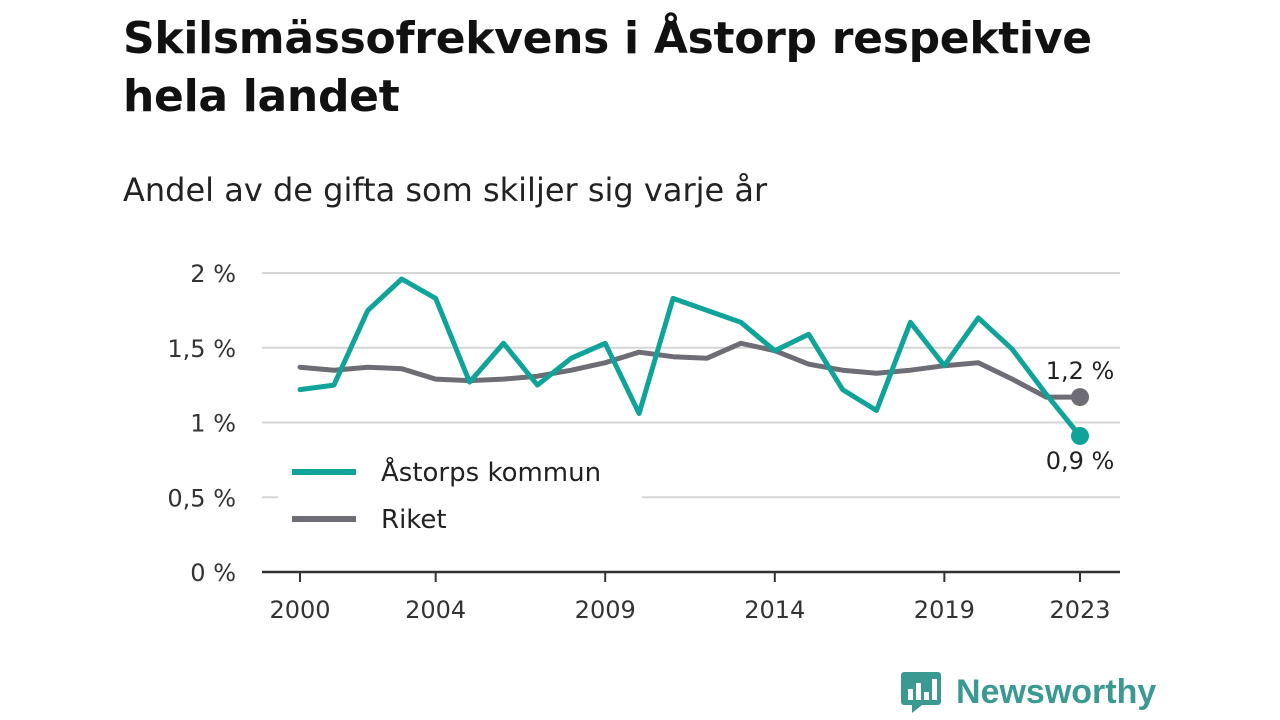  I want to click on x-tick-label: 2000, so click(299, 610).